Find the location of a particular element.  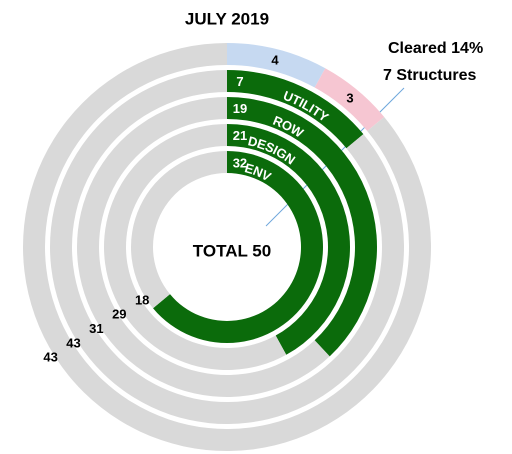

value-label: 31 is located at coordinates (96, 328).